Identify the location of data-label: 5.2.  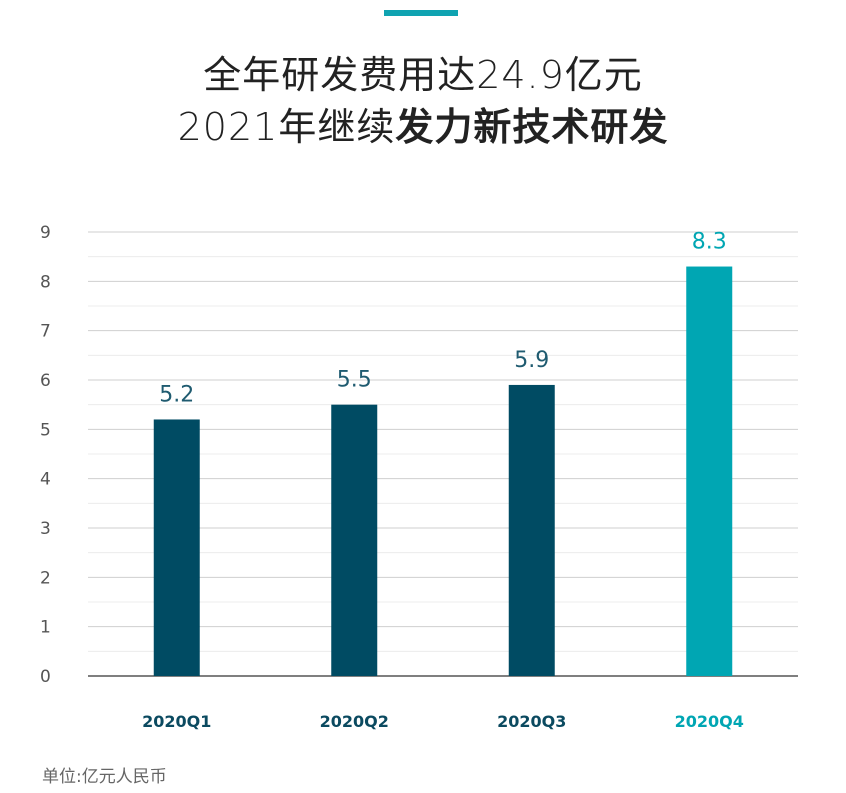
(176, 394).